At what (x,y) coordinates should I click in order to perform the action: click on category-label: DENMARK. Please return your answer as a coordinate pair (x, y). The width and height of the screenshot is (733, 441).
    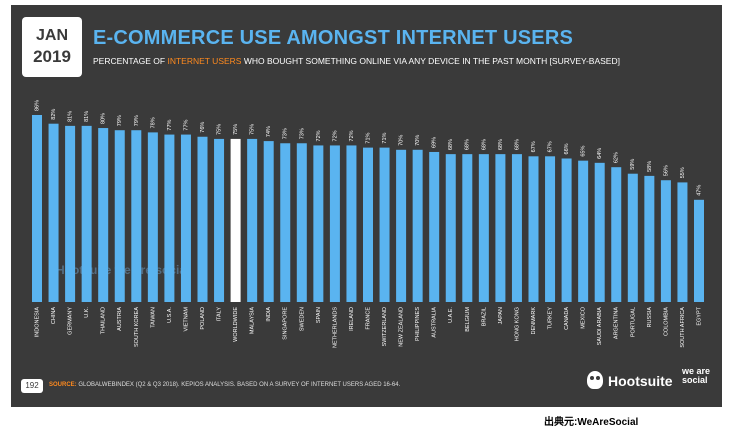
    Looking at the image, I should click on (534, 321).